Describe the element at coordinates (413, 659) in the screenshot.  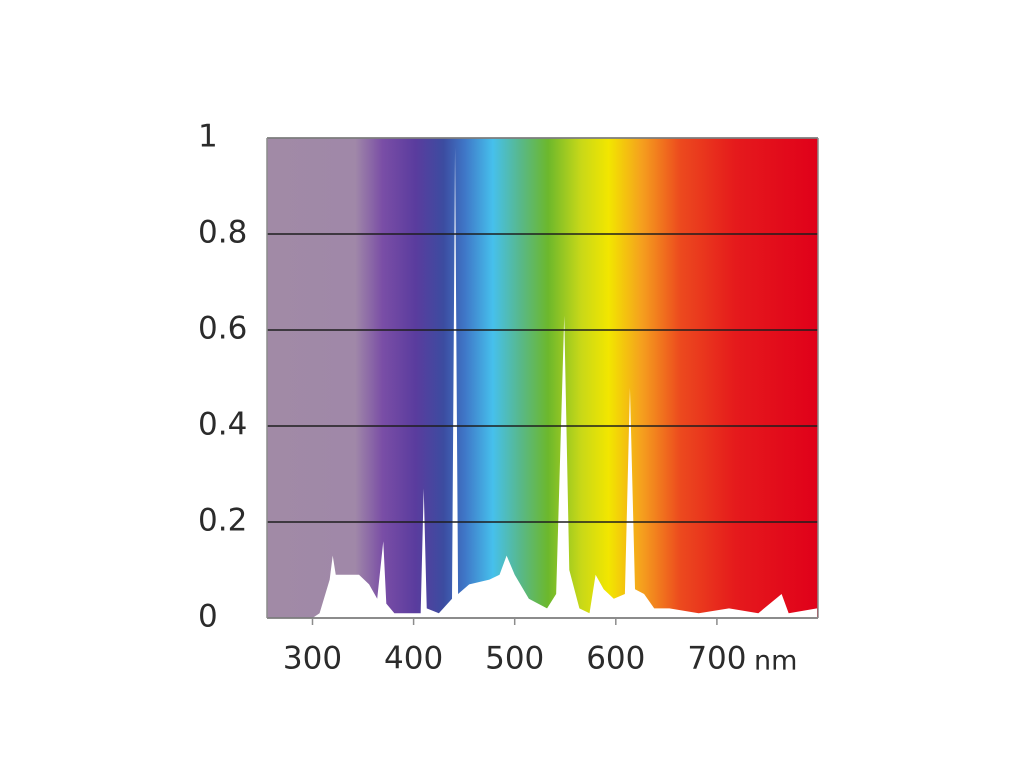
I see `x-tick-label: 400` at that location.